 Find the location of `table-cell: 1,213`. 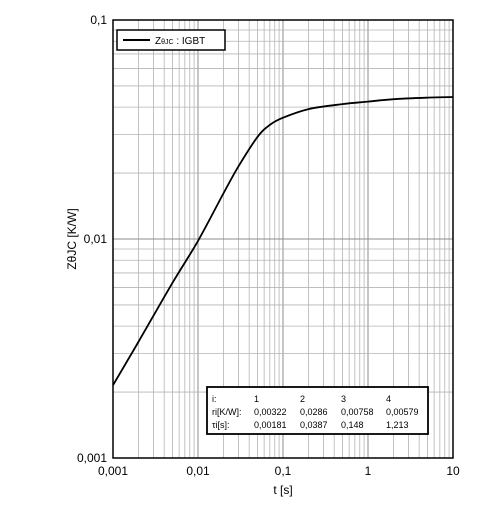

table-cell: 1,213 is located at coordinates (397, 425).